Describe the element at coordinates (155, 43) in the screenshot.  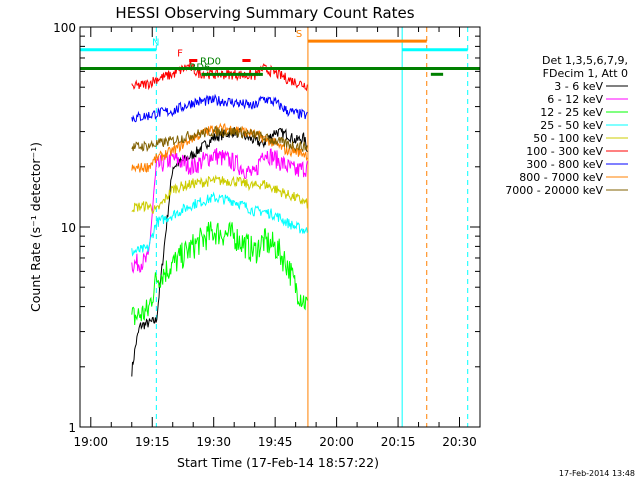
I see `state-label-n: N` at that location.